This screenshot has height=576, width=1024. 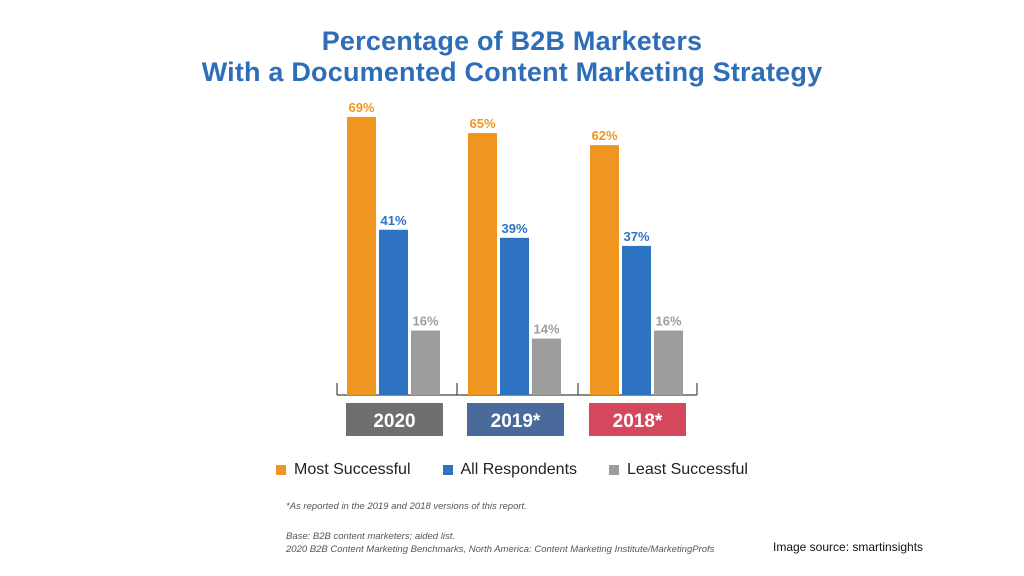 I want to click on bar-most-successful-2019, so click(x=482, y=264).